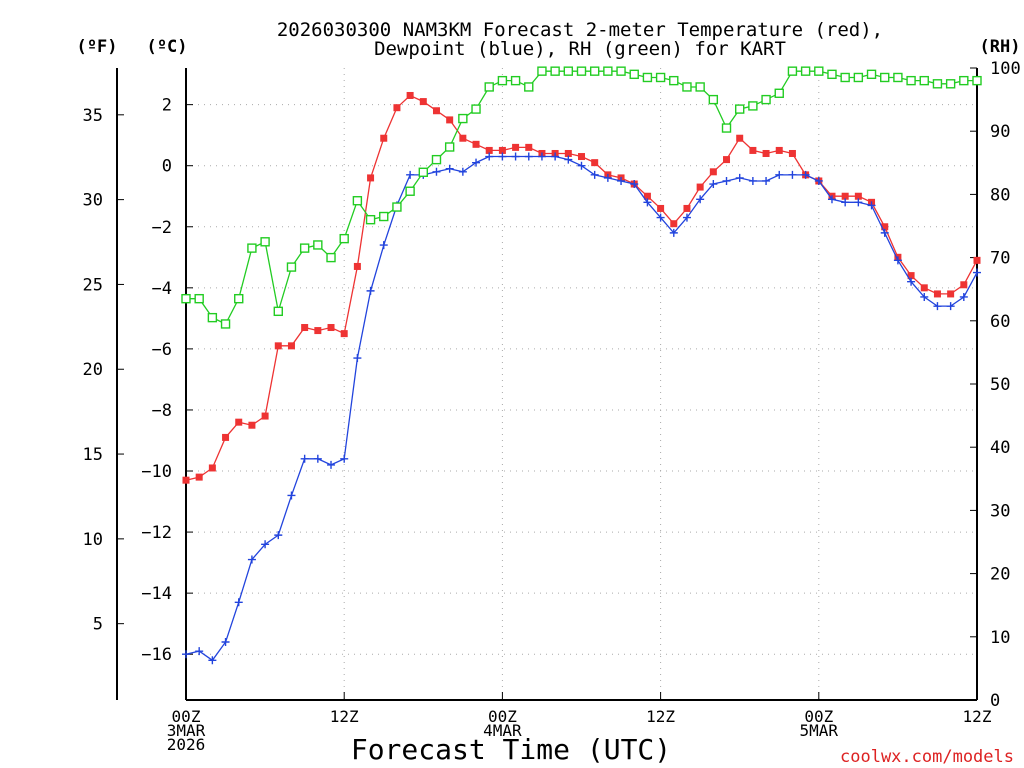 The image size is (1024, 768). Describe the element at coordinates (93, 370) in the screenshot. I see `fahrenheit-tick-label: 20` at that location.